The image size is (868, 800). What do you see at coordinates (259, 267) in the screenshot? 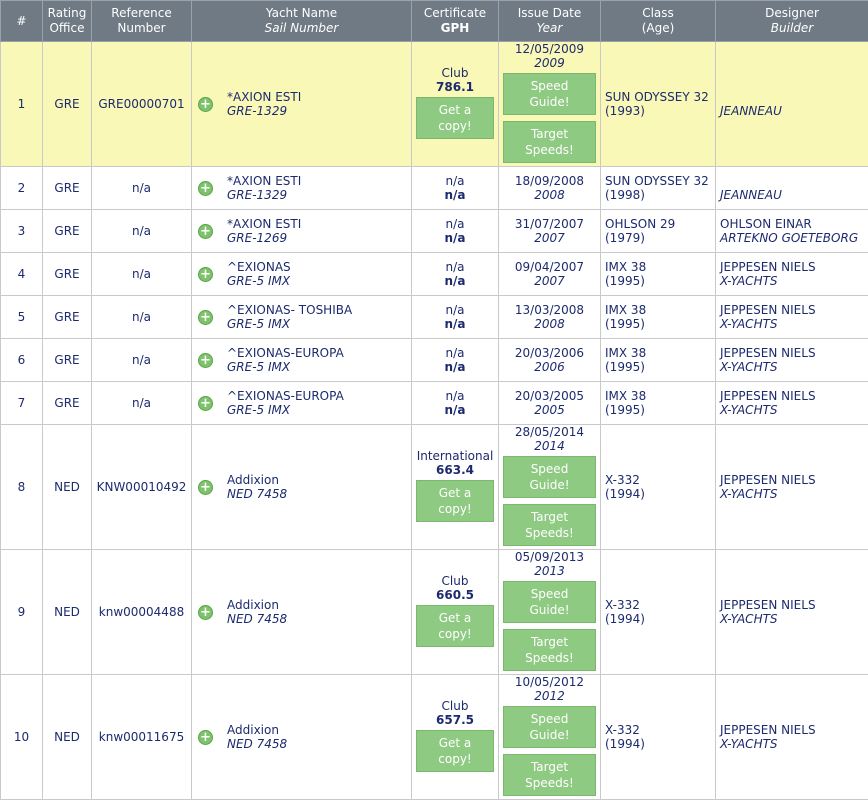
I see `yacht-name: ^EXIONAS` at bounding box center [259, 267].